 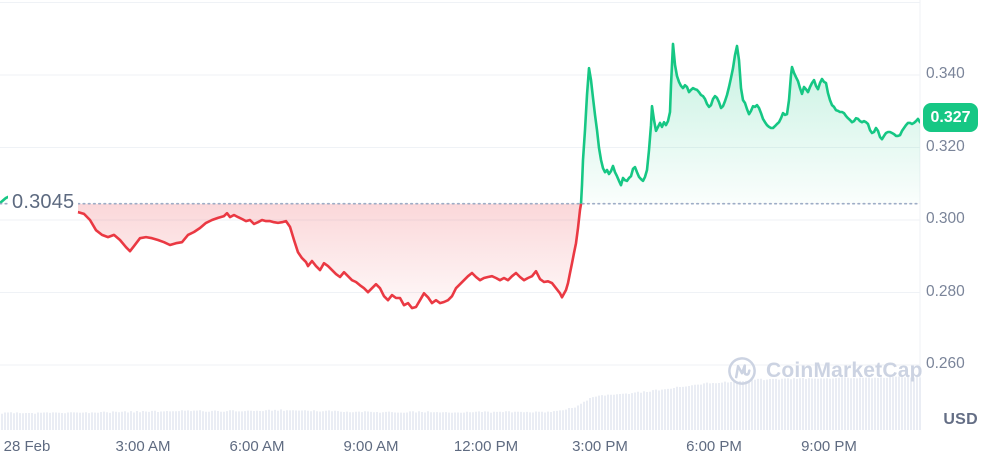 What do you see at coordinates (43, 202) in the screenshot?
I see `baseline-price-label: 0.3045` at bounding box center [43, 202].